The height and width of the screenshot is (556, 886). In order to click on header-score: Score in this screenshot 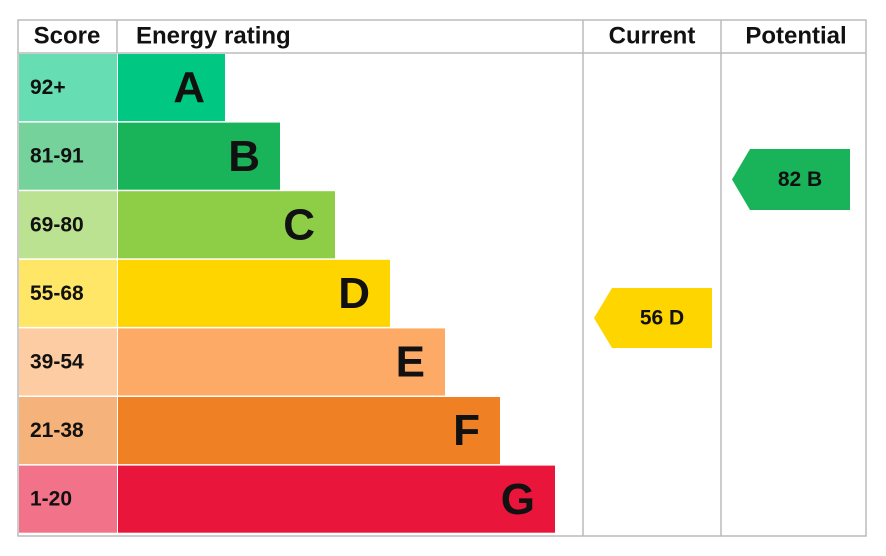, I will do `click(67, 35)`.